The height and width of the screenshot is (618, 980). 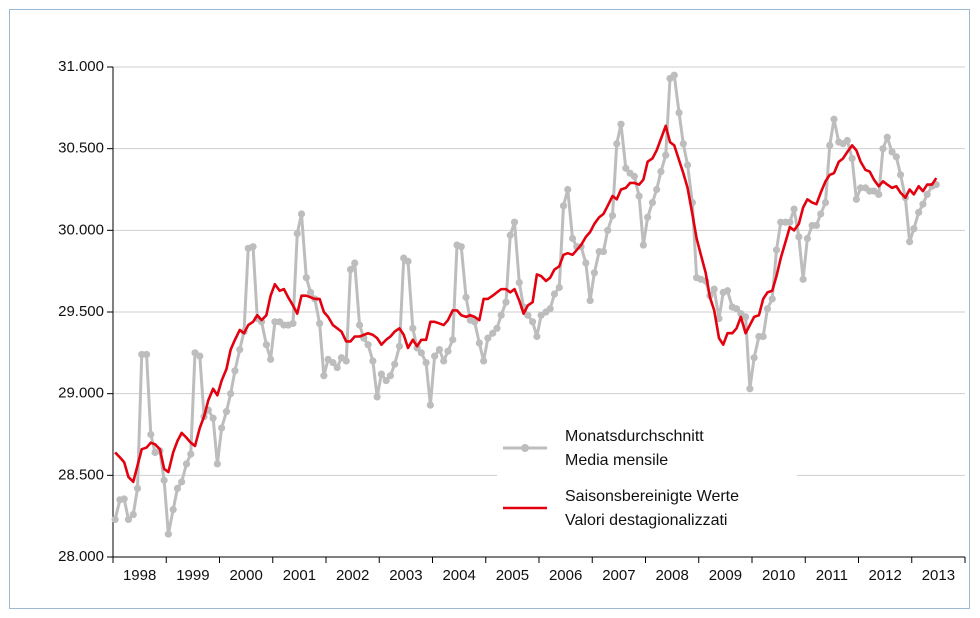 What do you see at coordinates (646, 520) in the screenshot?
I see `legend-label: Valori destagionalizzati` at bounding box center [646, 520].